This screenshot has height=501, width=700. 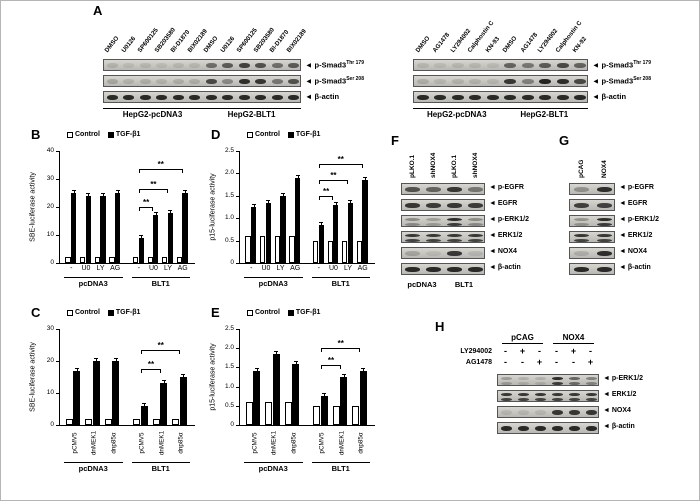 I want to click on band-label-row: ◄ NOX4, so click(x=617, y=410).